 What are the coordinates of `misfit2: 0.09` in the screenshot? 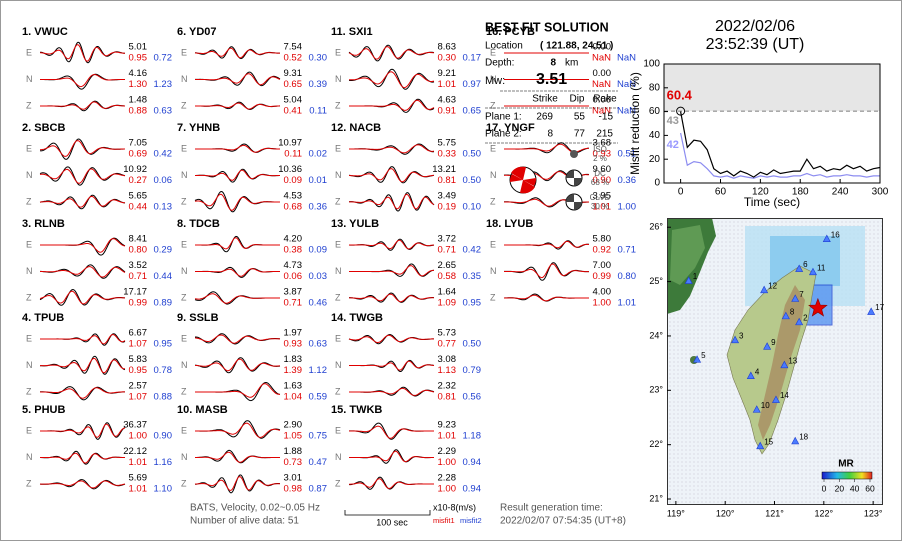 It's located at (318, 250).